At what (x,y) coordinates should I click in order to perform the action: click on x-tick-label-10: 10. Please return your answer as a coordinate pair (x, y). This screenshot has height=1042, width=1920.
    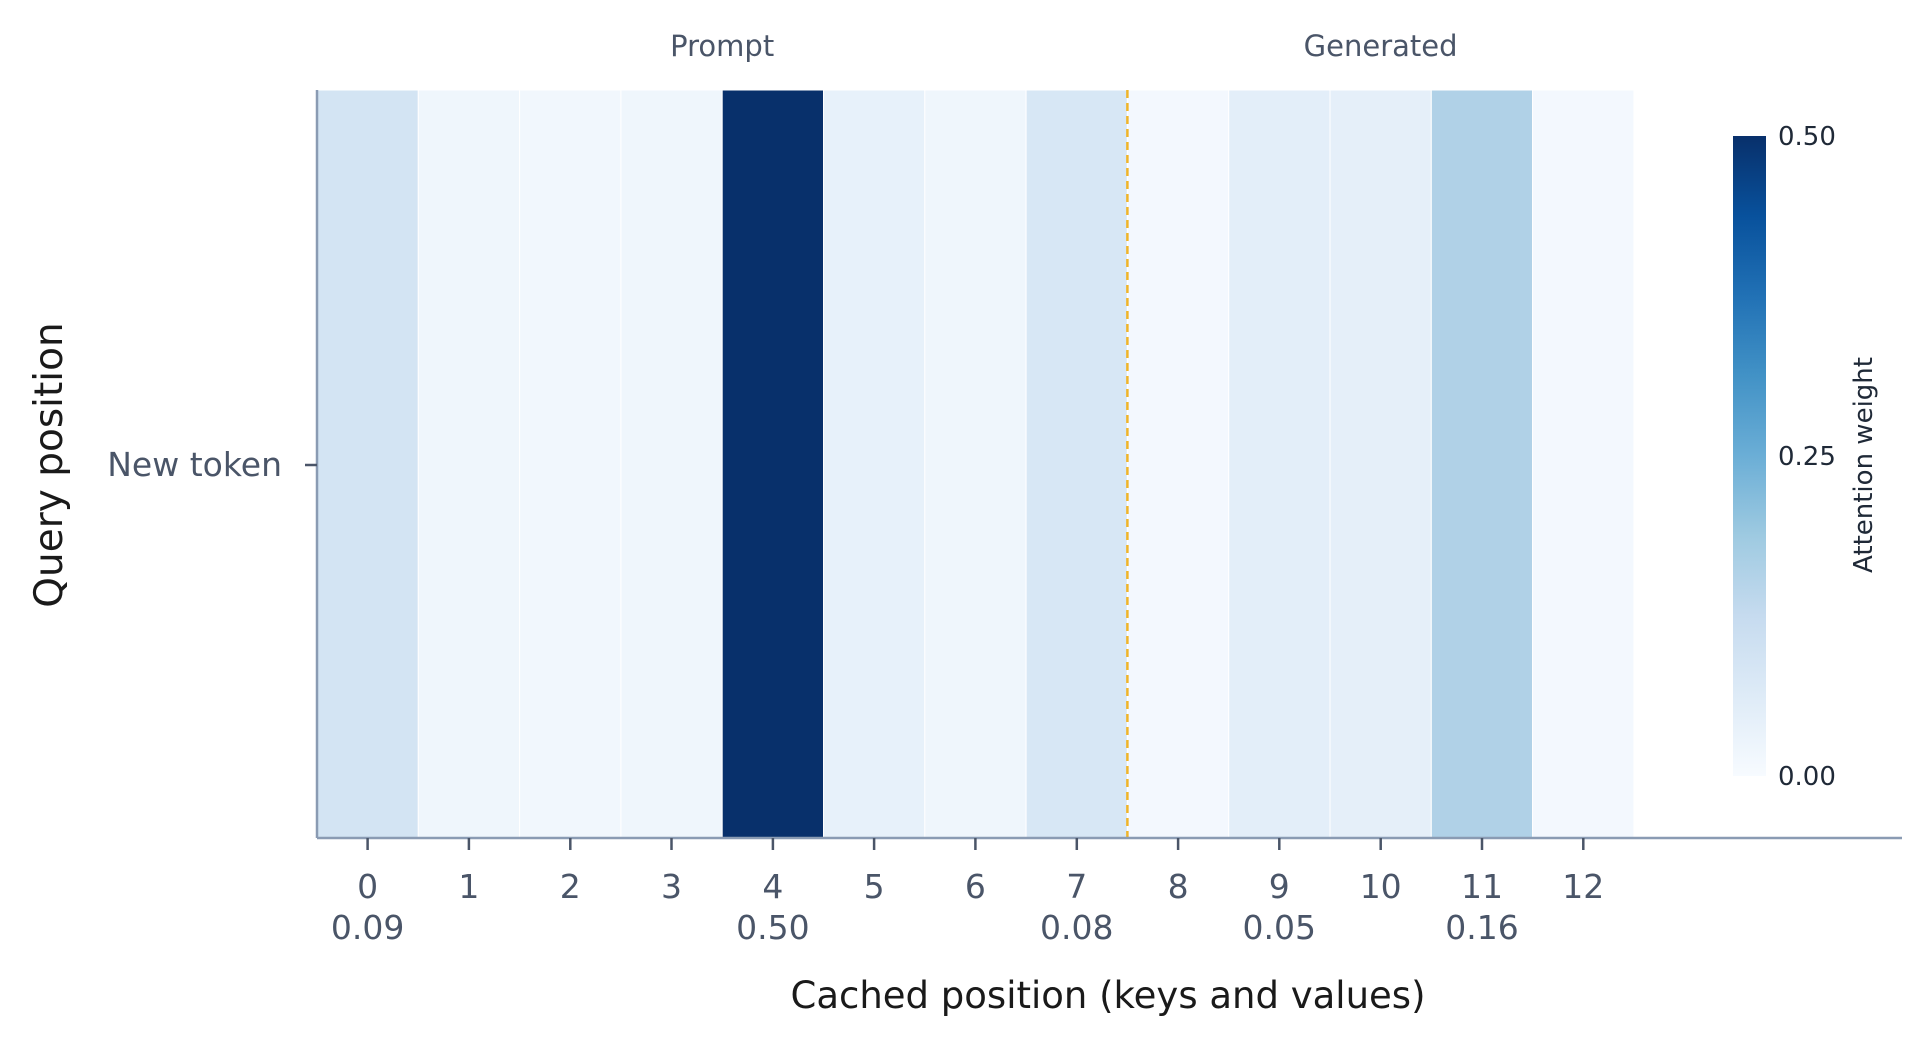
    Looking at the image, I should click on (1381, 886).